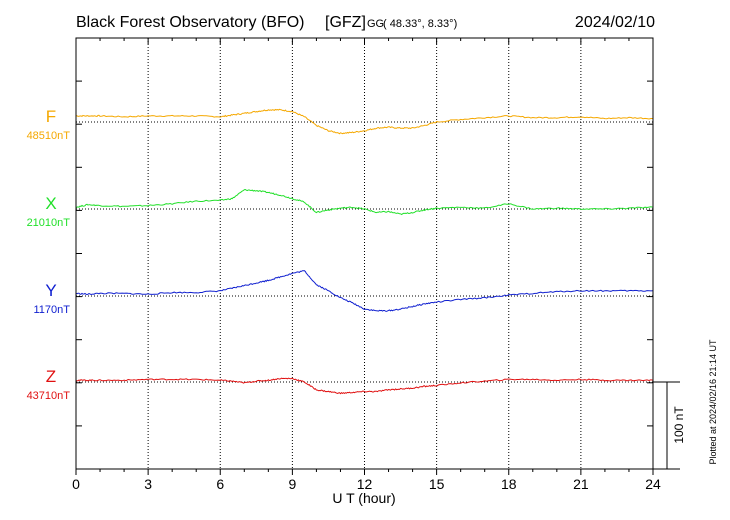  What do you see at coordinates (365, 484) in the screenshot?
I see `x-tick-label: 12` at bounding box center [365, 484].